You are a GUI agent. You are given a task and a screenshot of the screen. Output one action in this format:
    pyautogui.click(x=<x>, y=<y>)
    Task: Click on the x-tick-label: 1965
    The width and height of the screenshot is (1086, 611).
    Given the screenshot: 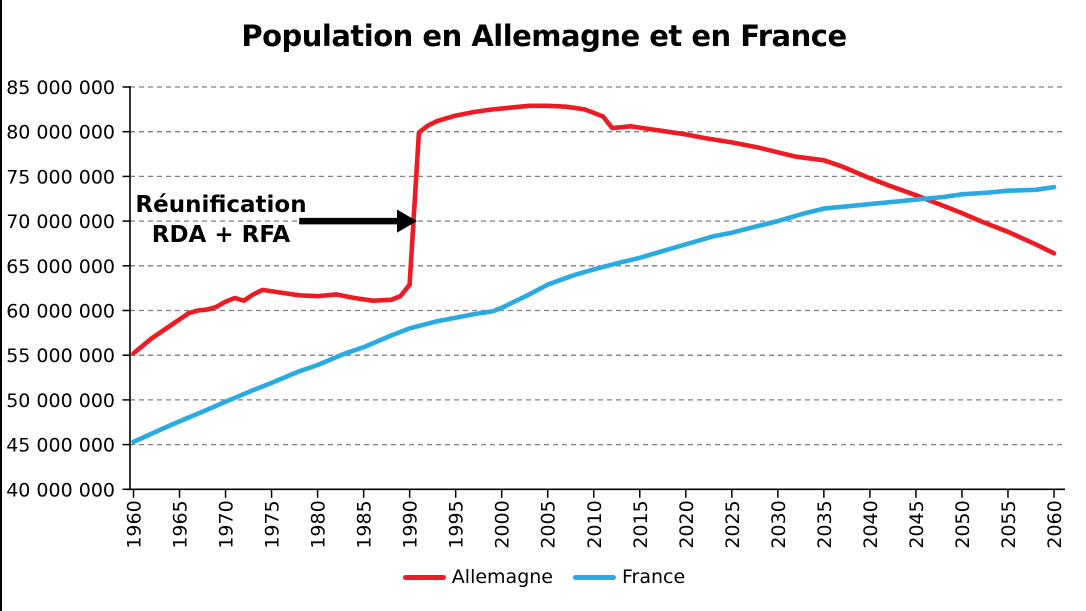 What is the action you would take?
    pyautogui.click(x=181, y=524)
    